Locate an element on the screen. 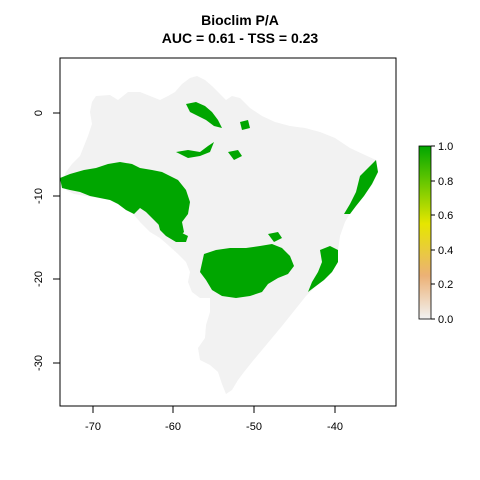  x-tick-label: -50 is located at coordinates (254, 427).